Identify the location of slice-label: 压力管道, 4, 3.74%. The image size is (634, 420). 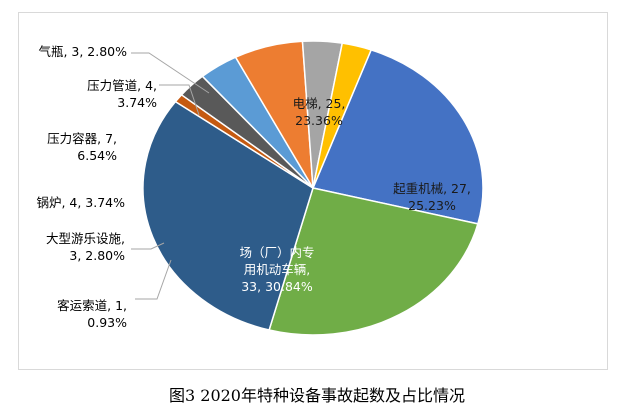
(122, 94).